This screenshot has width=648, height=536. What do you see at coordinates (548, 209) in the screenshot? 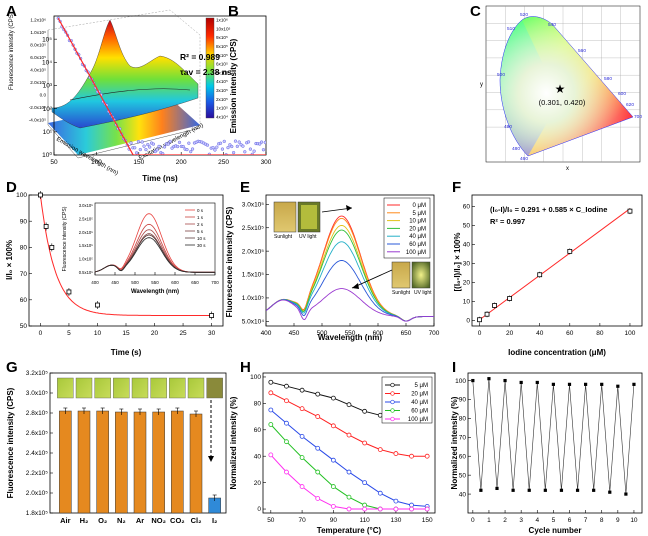
I see `f-equation: (I₀-I)/I₀ = 0.291 + 0.585 × C_Iodine` at bounding box center [548, 209].